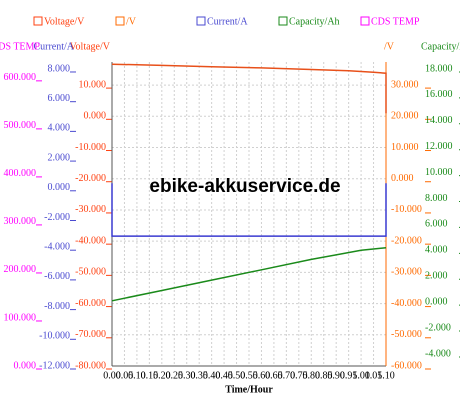 Image resolution: width=460 pixels, height=400 pixels. Describe the element at coordinates (405, 84) in the screenshot. I see `y-tick-label: 30.000` at that location.